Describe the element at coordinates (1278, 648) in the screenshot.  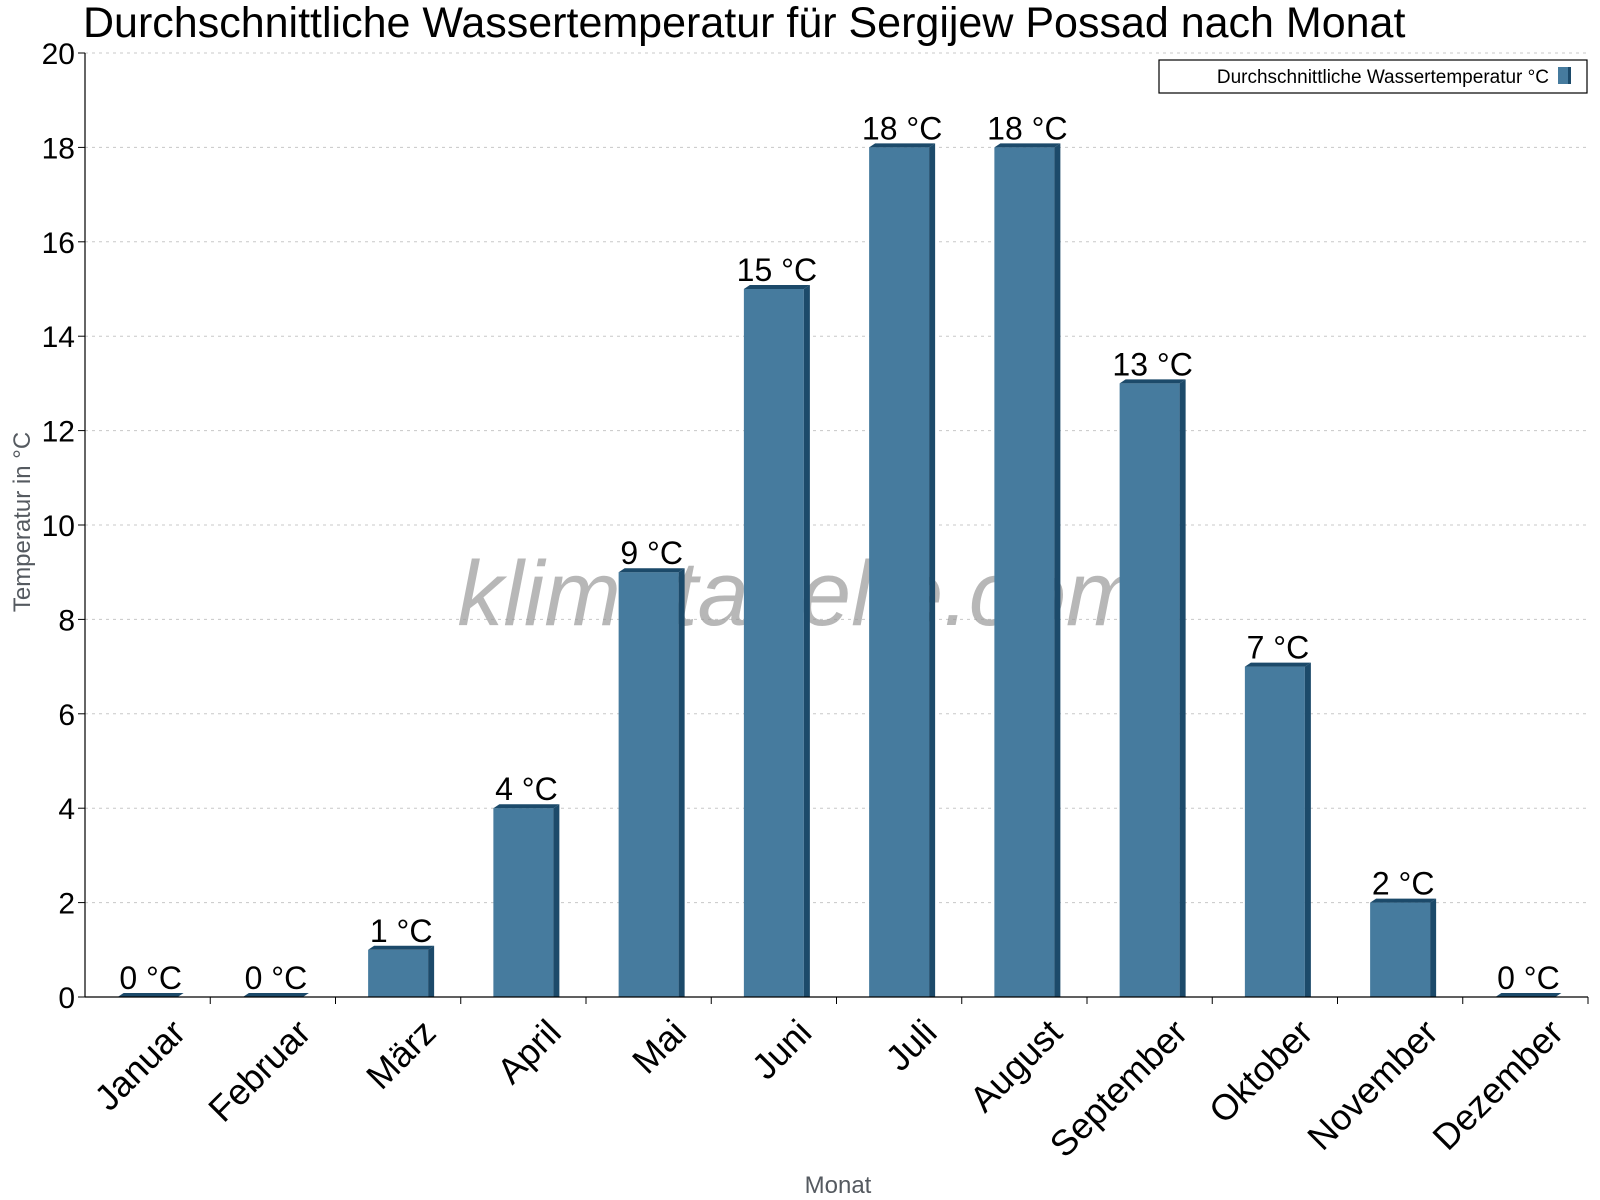
I see `data-label-9: 7 °C` at that location.